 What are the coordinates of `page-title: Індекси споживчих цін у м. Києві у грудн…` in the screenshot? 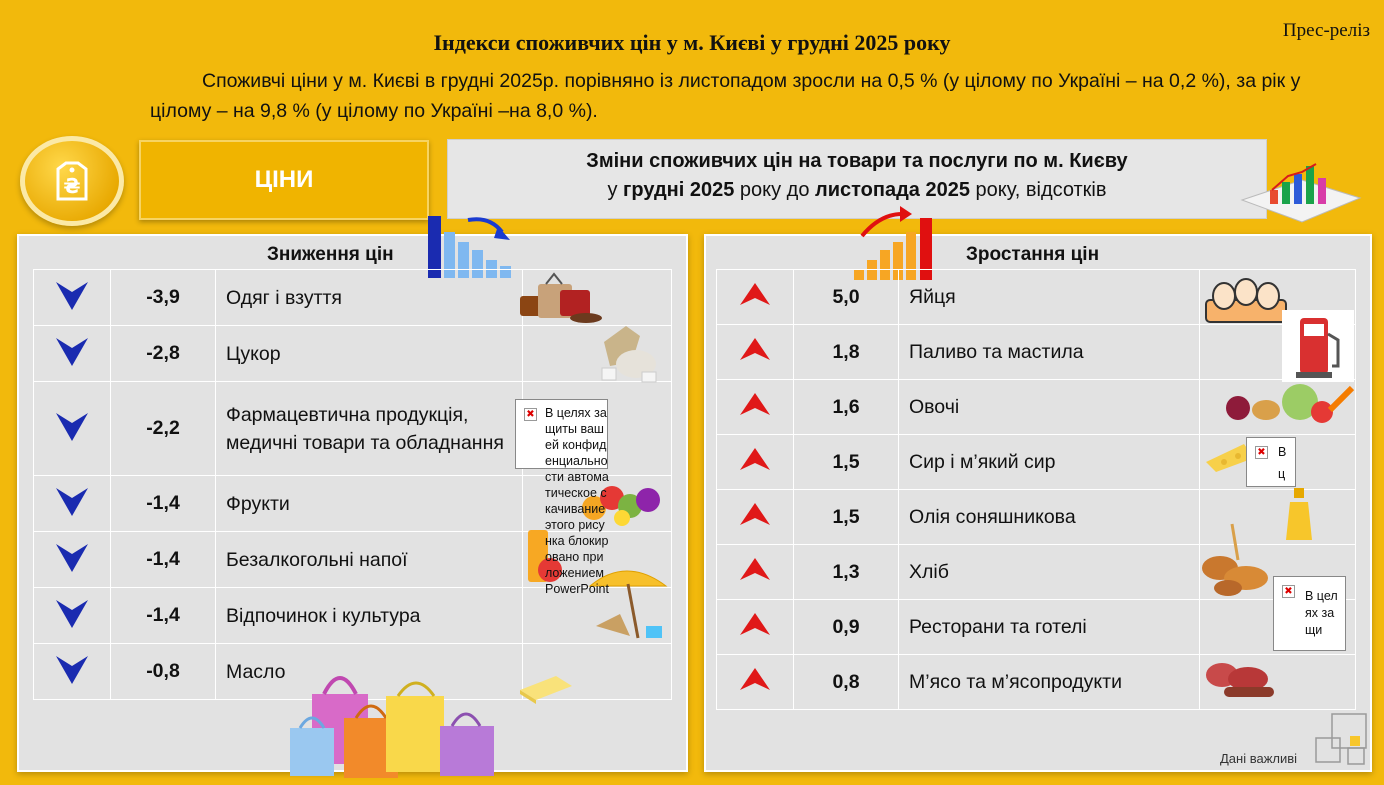 It's located at (692, 42).